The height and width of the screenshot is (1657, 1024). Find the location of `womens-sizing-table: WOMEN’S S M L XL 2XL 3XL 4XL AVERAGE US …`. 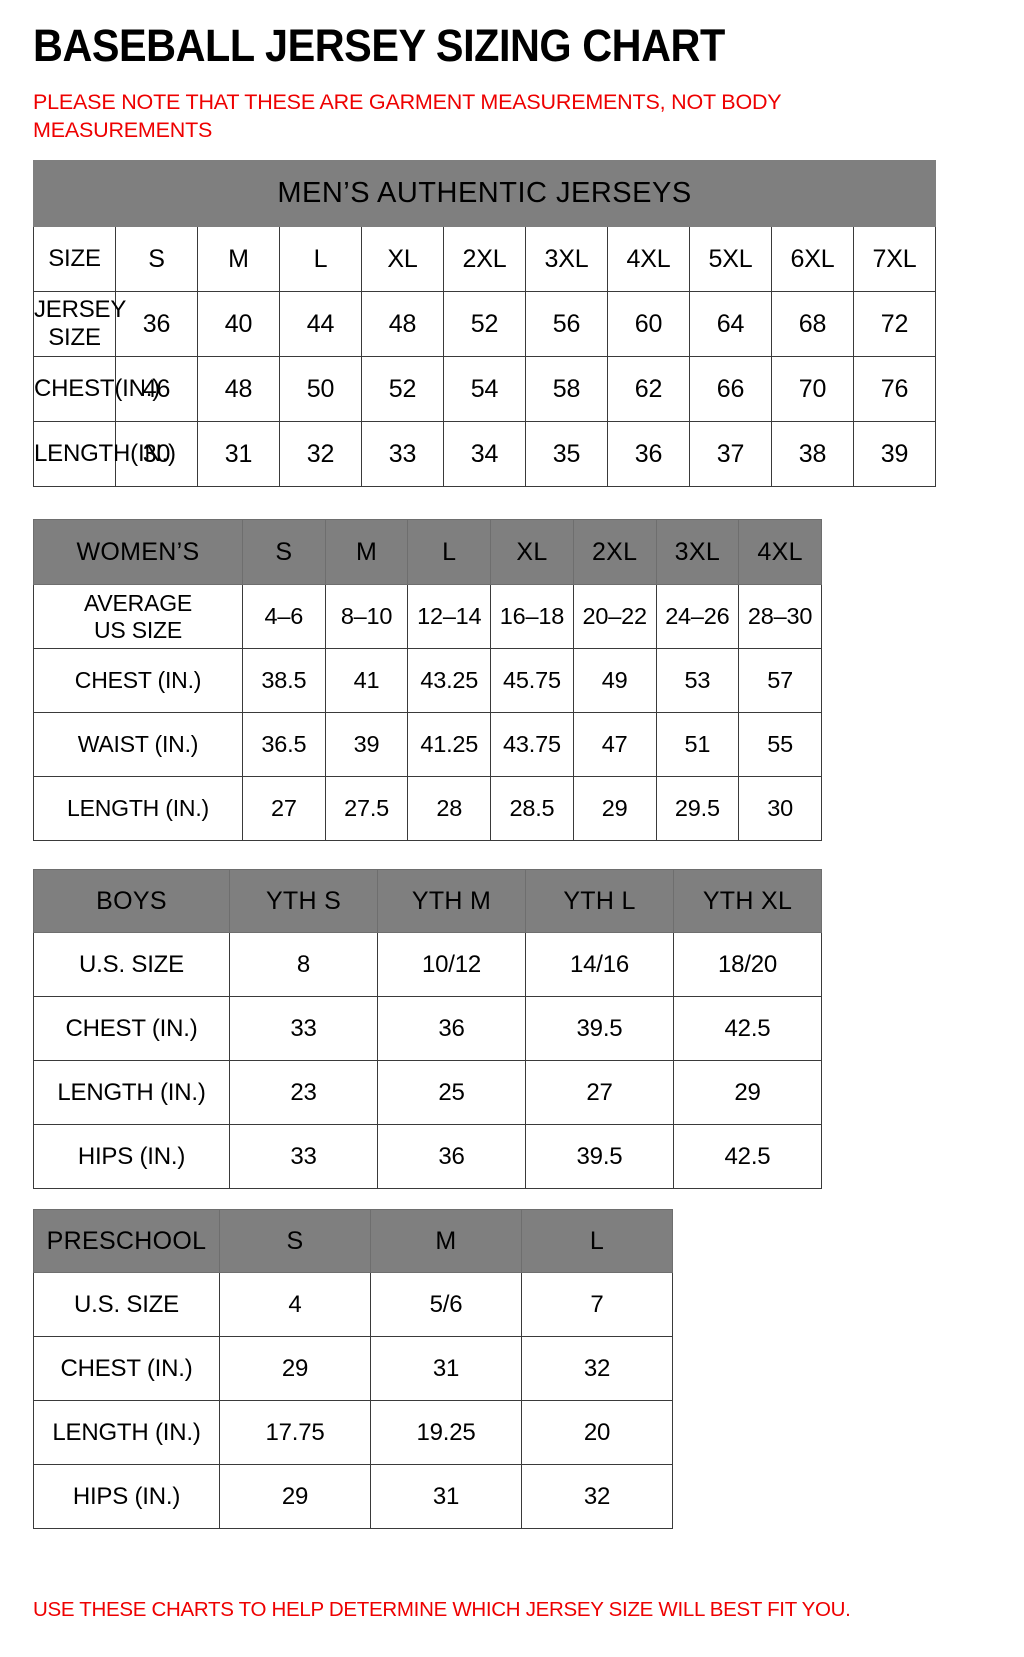

womens-sizing-table: WOMEN’S S M L XL 2XL 3XL 4XL AVERAGE US … is located at coordinates (427, 680).